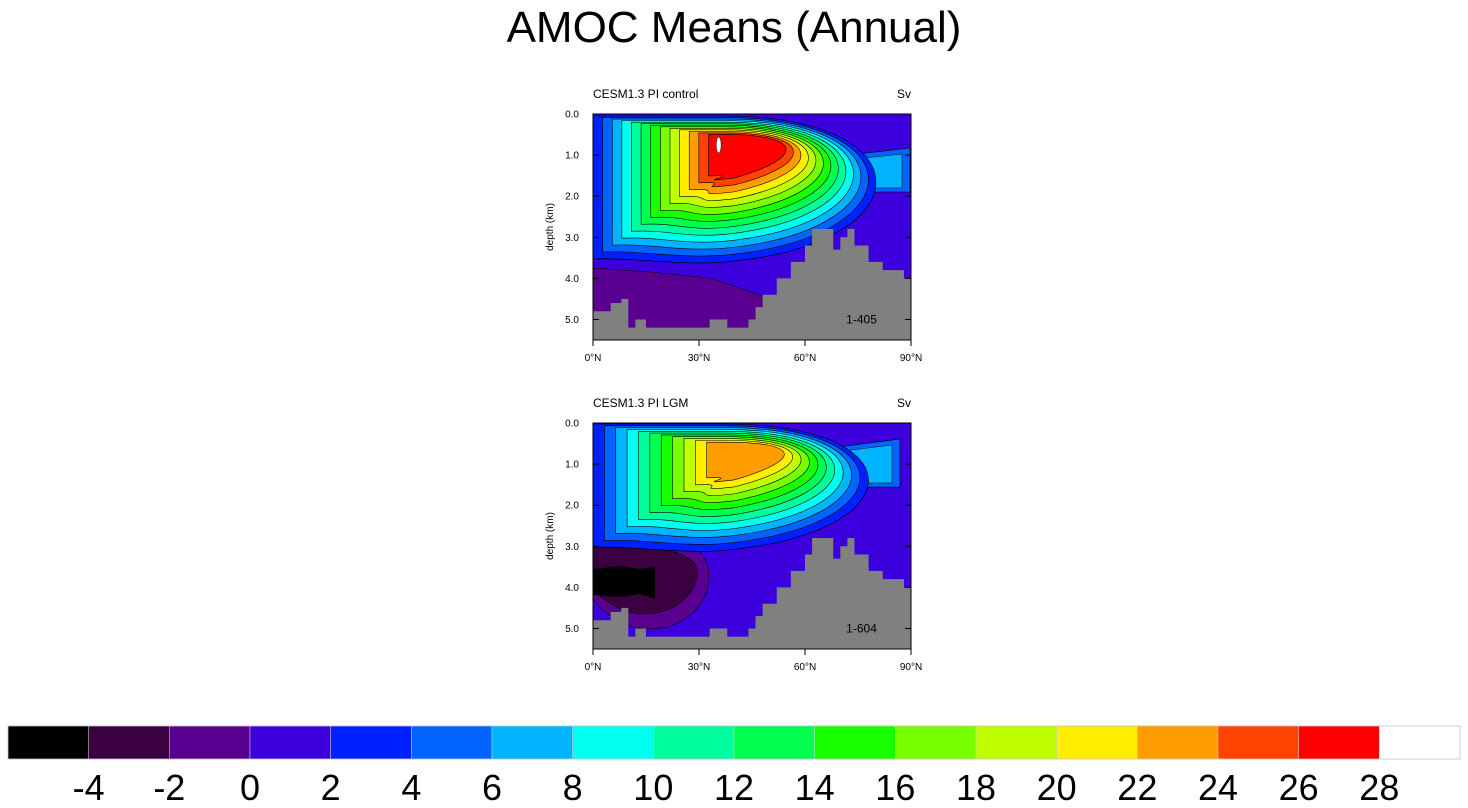  Describe the element at coordinates (1218, 787) in the screenshot. I see `colorbar-label: 24` at that location.